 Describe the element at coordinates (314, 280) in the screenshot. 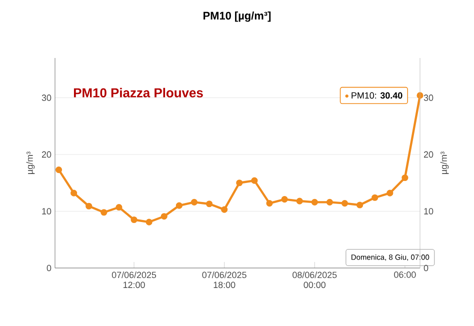

I see `x-tick-label: 08/06/2025 00:00` at that location.